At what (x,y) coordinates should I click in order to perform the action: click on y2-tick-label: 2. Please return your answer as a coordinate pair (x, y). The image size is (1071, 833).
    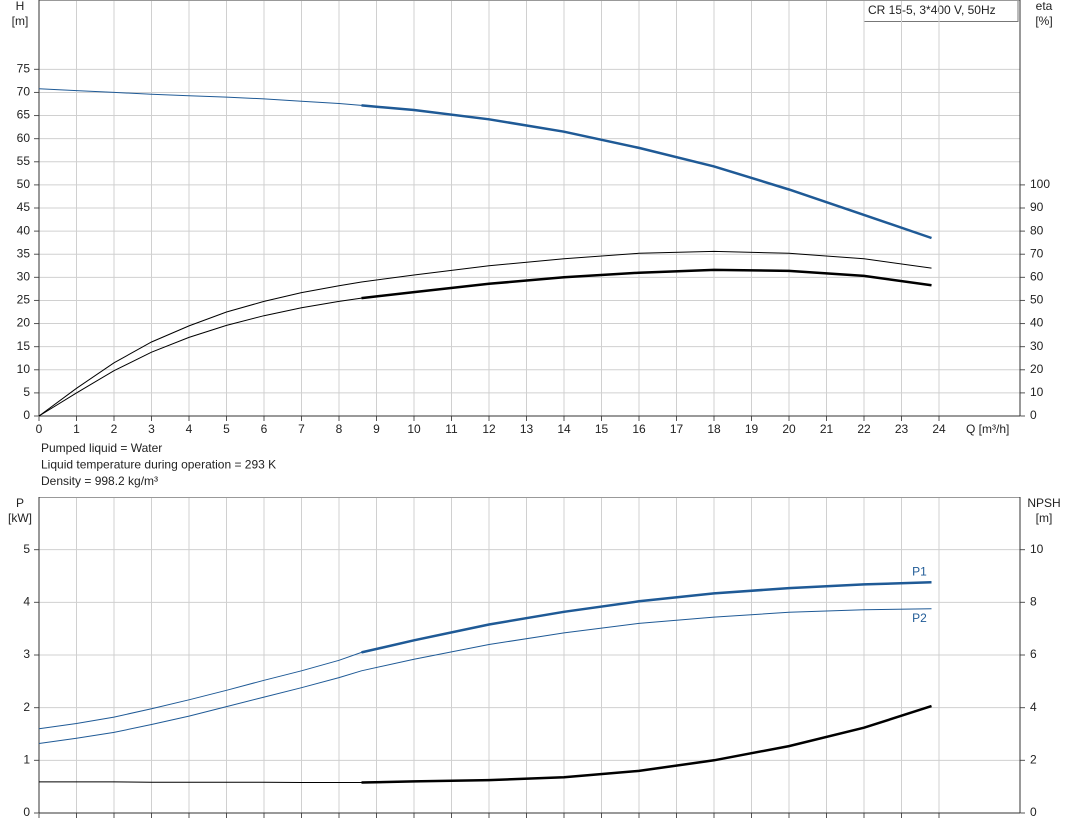
    Looking at the image, I should click on (1033, 760).